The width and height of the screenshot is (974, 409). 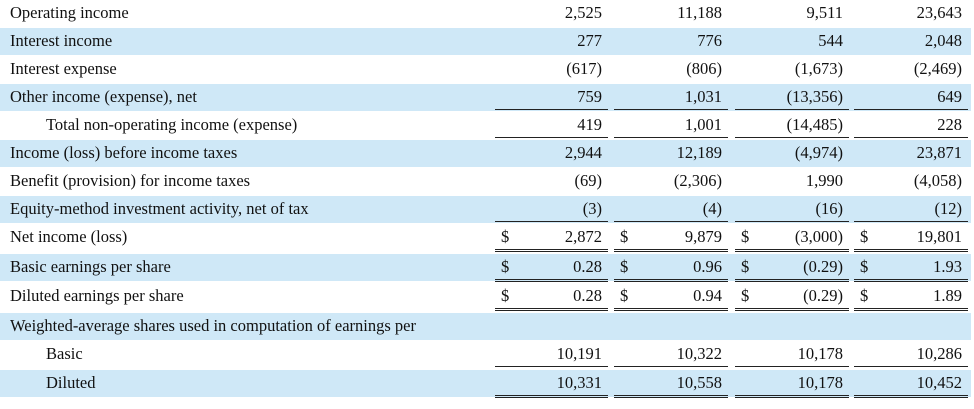 I want to click on value-cell: 9,511, so click(x=824, y=12).